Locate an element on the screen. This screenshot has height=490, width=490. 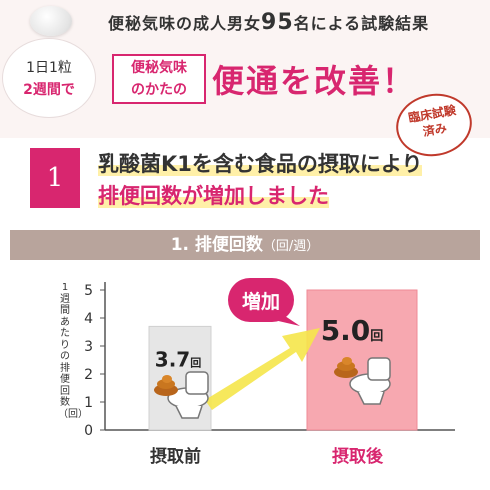
toilet-icon-before-base is located at coordinates (189, 412).